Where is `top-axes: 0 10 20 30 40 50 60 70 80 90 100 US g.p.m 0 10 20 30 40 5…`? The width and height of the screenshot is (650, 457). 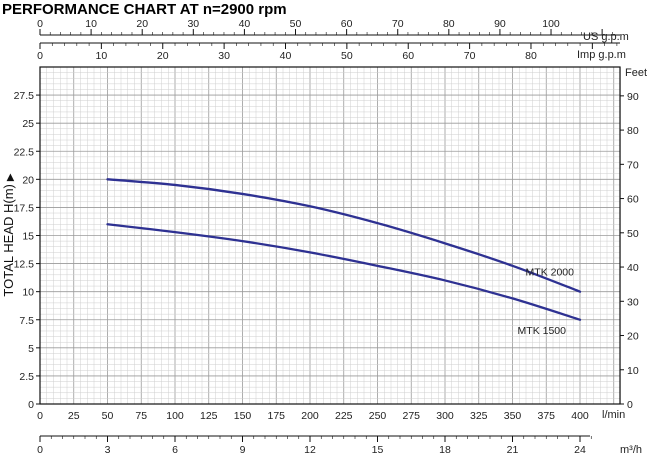
top-axes: 0 10 20 30 40 50 60 70 80 90 100 US g.p.m 0 10 20 30 40 5… is located at coordinates (333, 40).